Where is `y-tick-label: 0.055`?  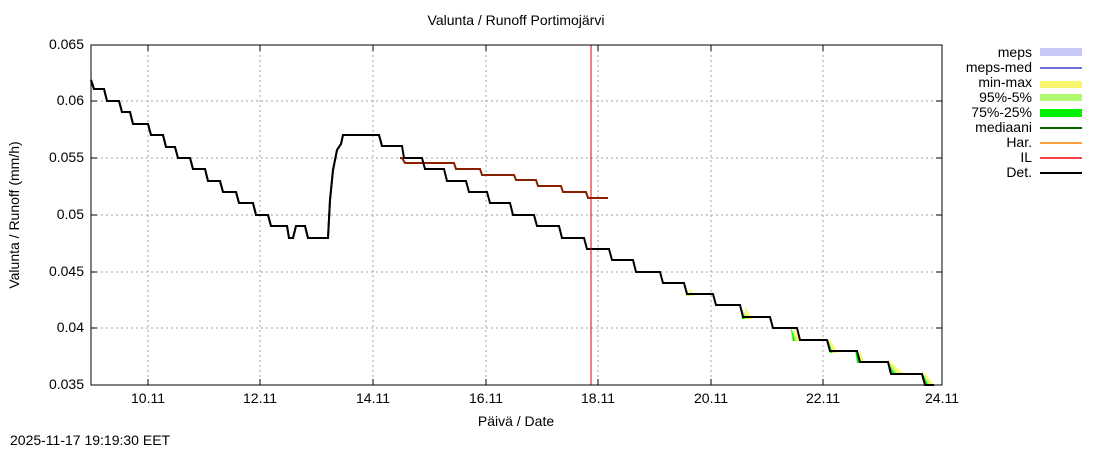 y-tick-label: 0.055 is located at coordinates (66, 157).